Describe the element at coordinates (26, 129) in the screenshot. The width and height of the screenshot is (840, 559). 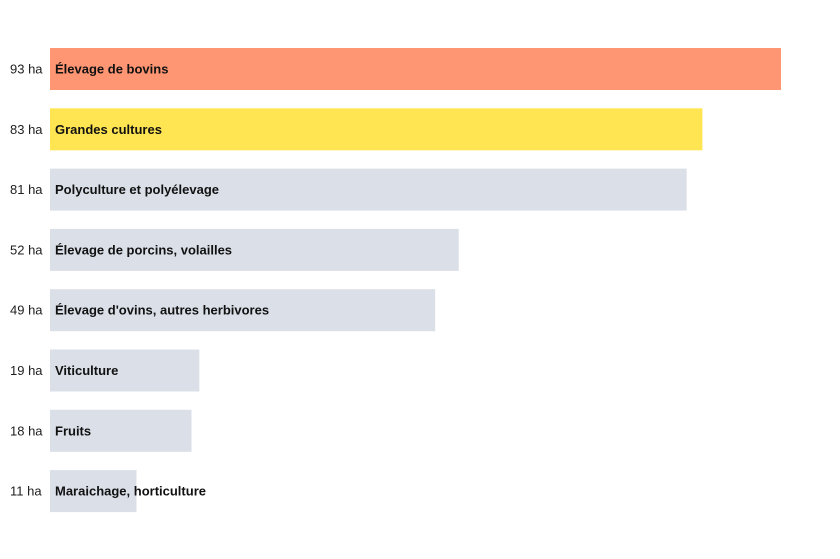
I see `value-label-1: 83 ha` at that location.